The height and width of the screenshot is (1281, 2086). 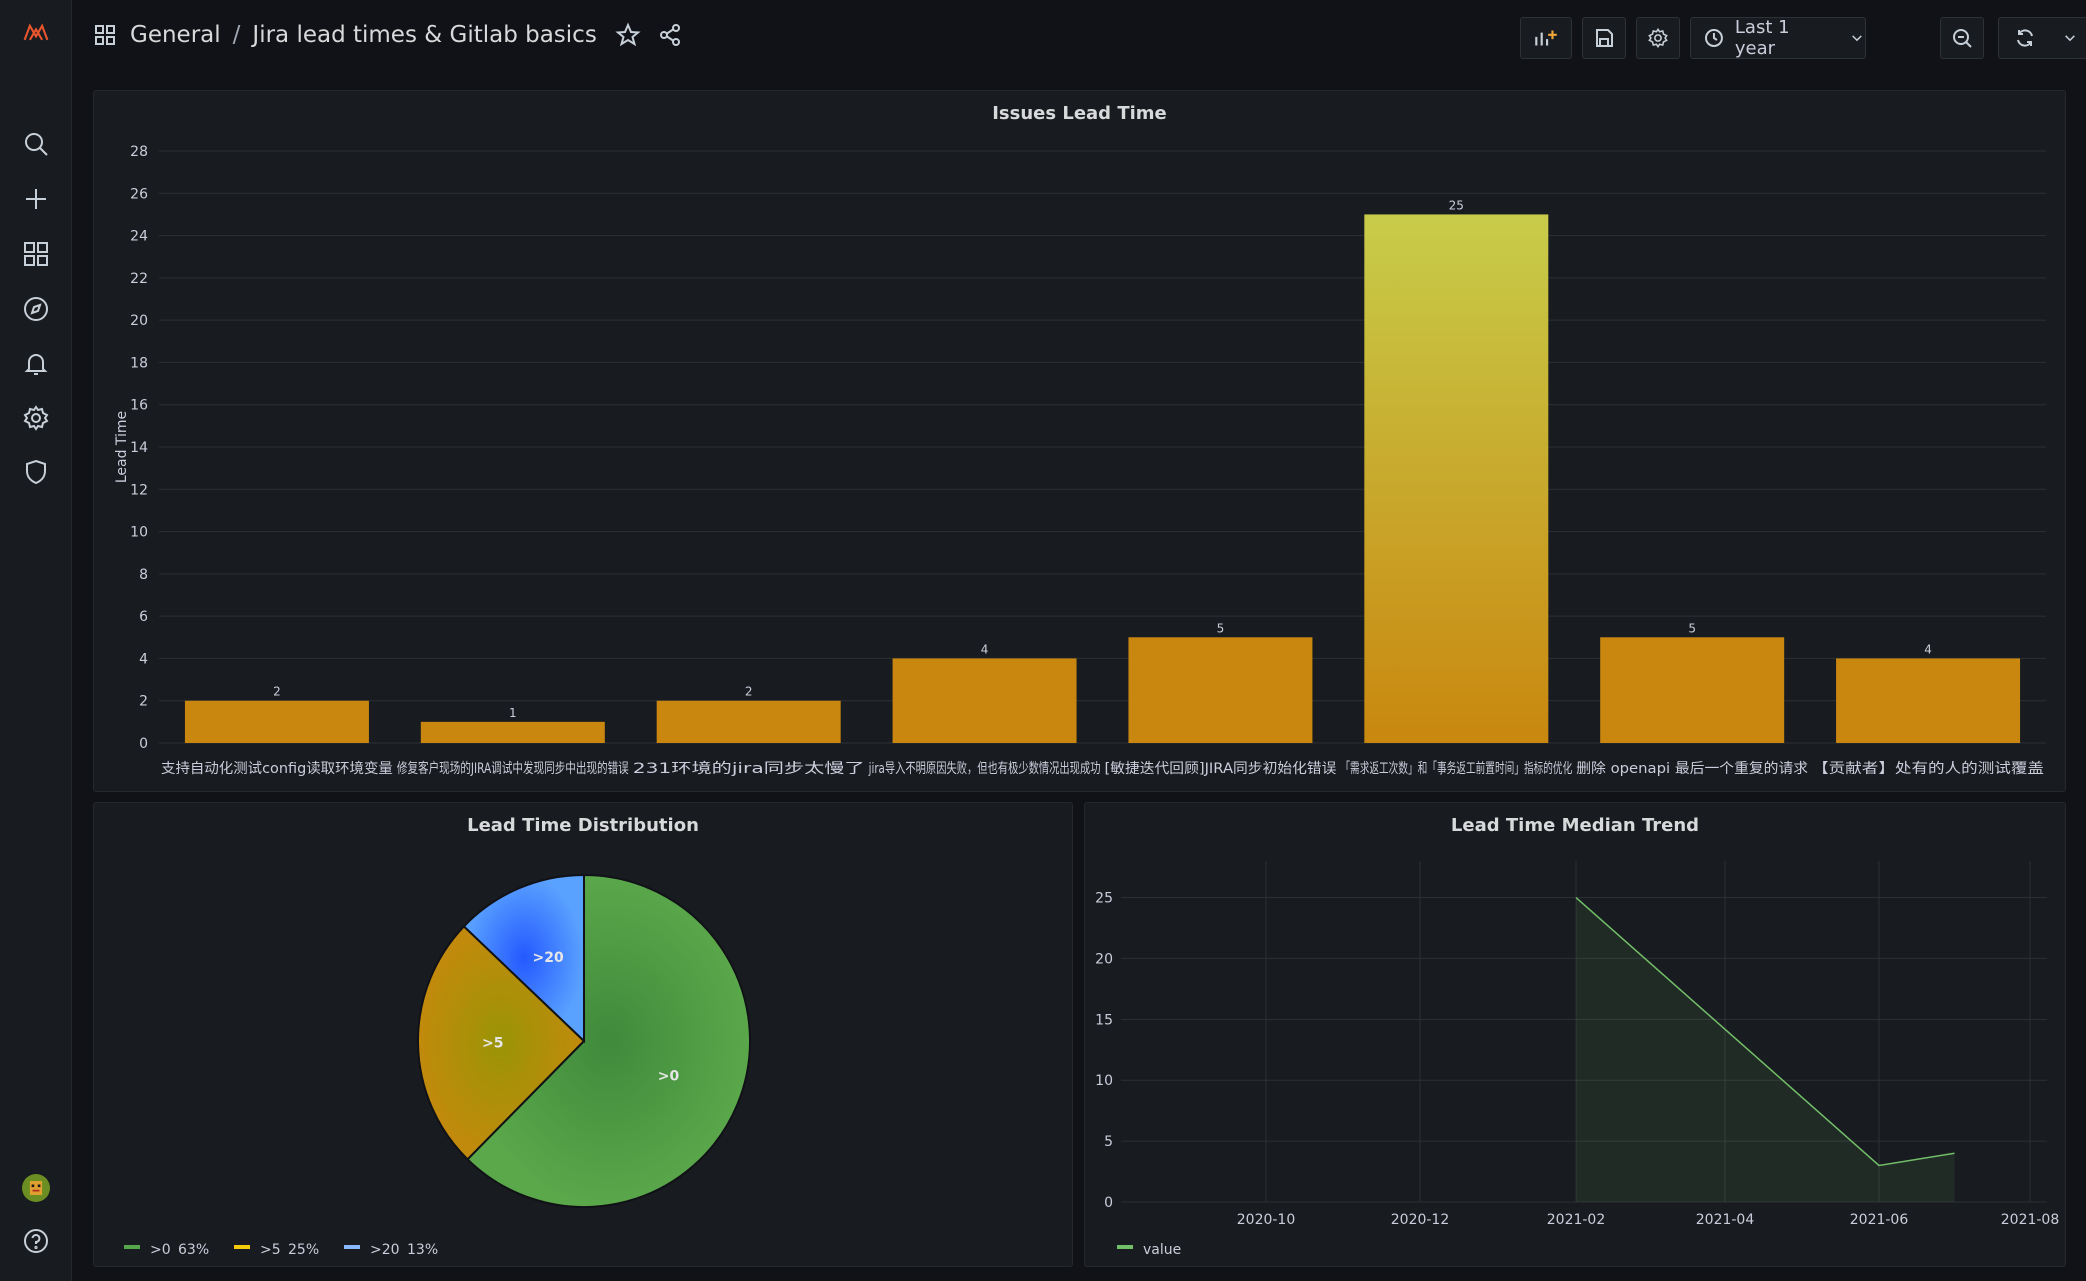 What do you see at coordinates (139, 237) in the screenshot?
I see `y-tick-label: 24` at bounding box center [139, 237].